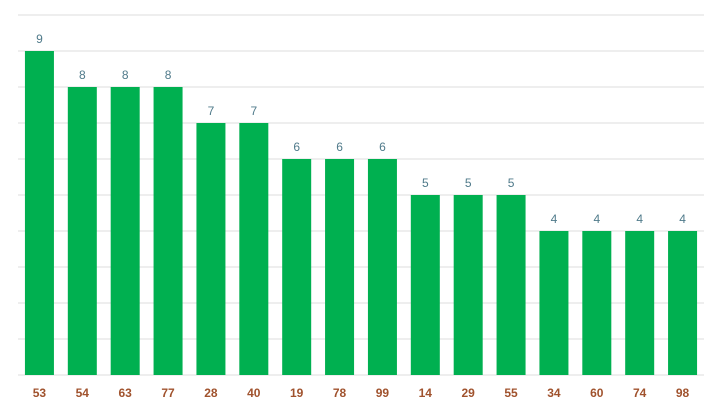 The width and height of the screenshot is (720, 420). What do you see at coordinates (126, 393) in the screenshot?
I see `x-tick-label: 63` at bounding box center [126, 393].